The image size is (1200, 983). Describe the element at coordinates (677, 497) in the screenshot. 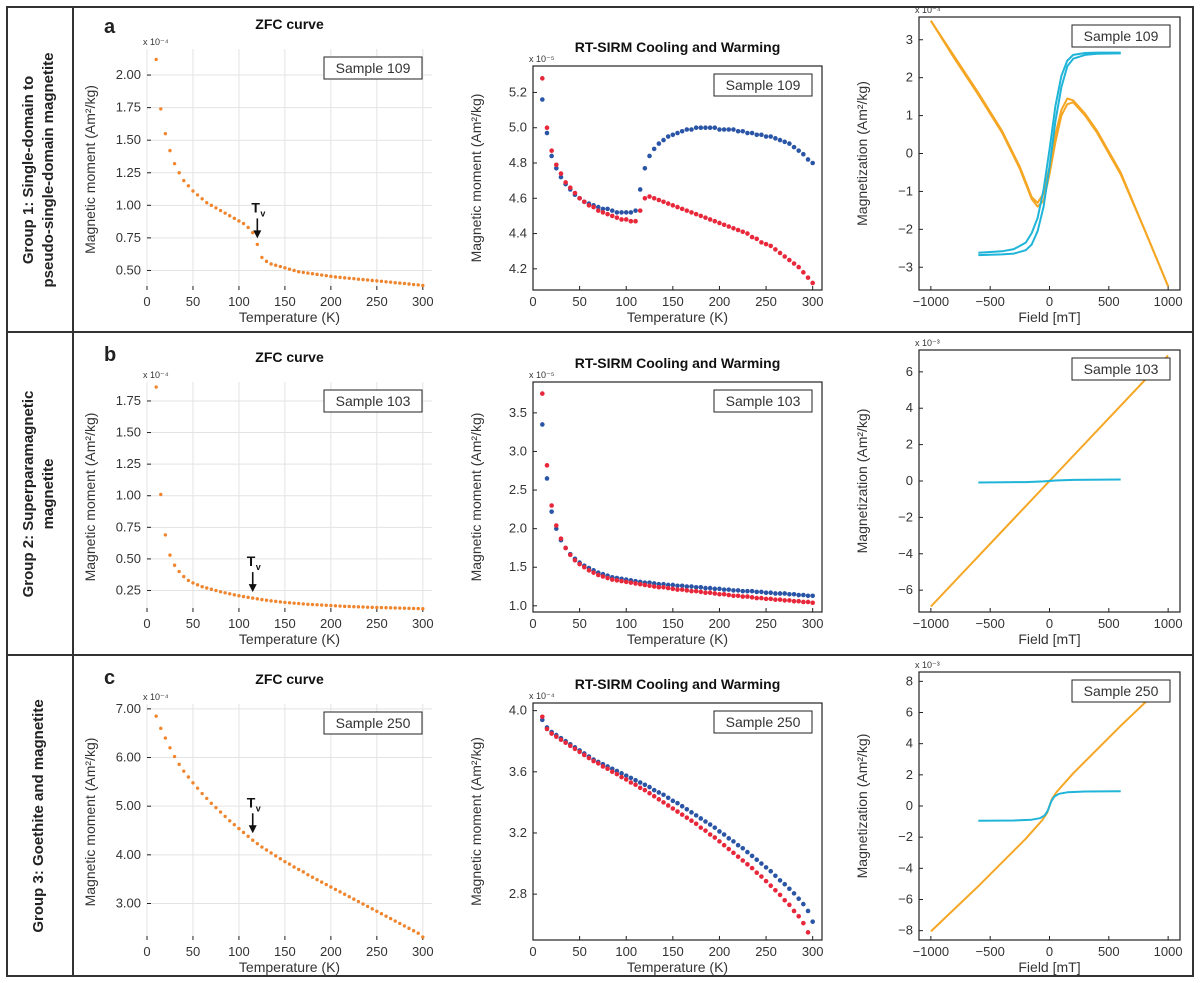

I see `plot-area` at that location.